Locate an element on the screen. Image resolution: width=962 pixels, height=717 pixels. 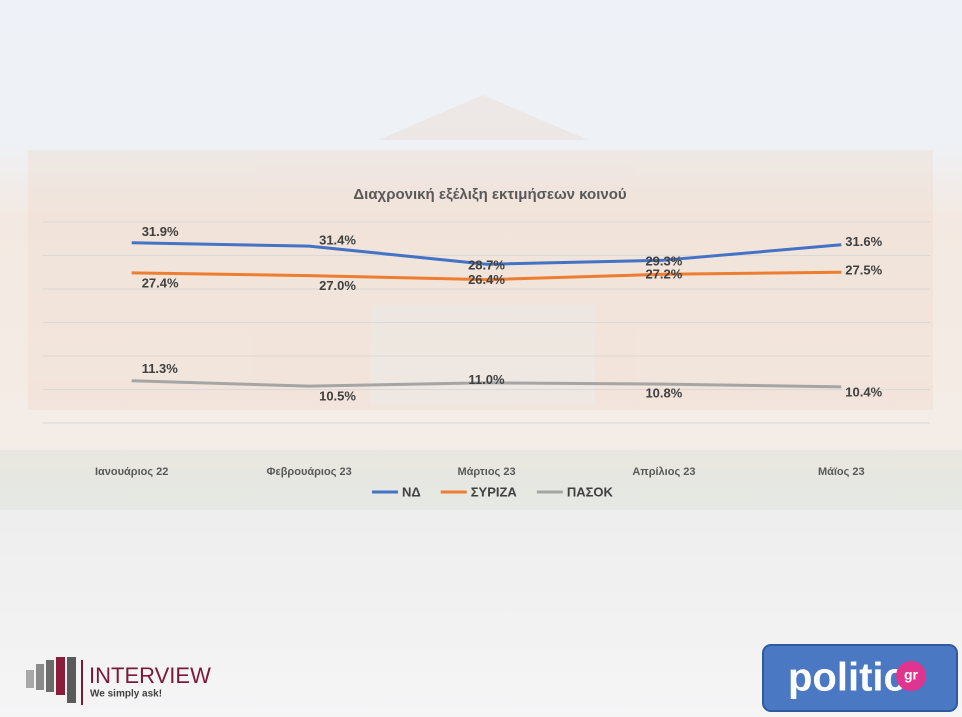
legend-label: ΣΥΡΙΖΑ is located at coordinates (494, 491).